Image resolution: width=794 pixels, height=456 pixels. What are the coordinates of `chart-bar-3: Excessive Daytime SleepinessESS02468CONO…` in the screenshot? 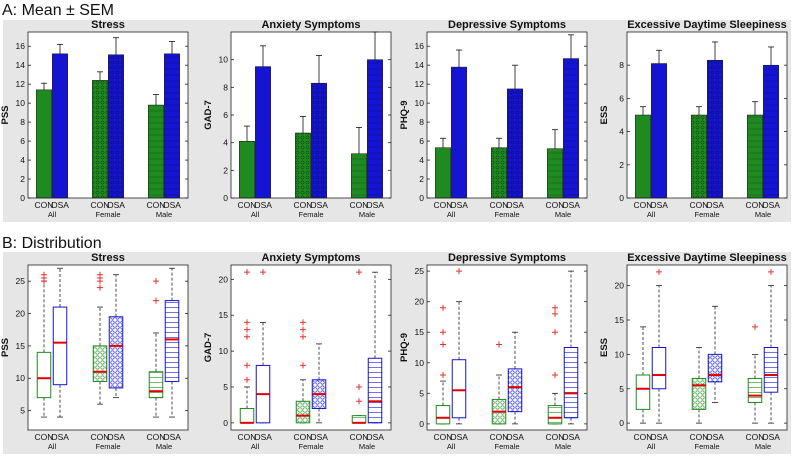 It's located at (693, 119).